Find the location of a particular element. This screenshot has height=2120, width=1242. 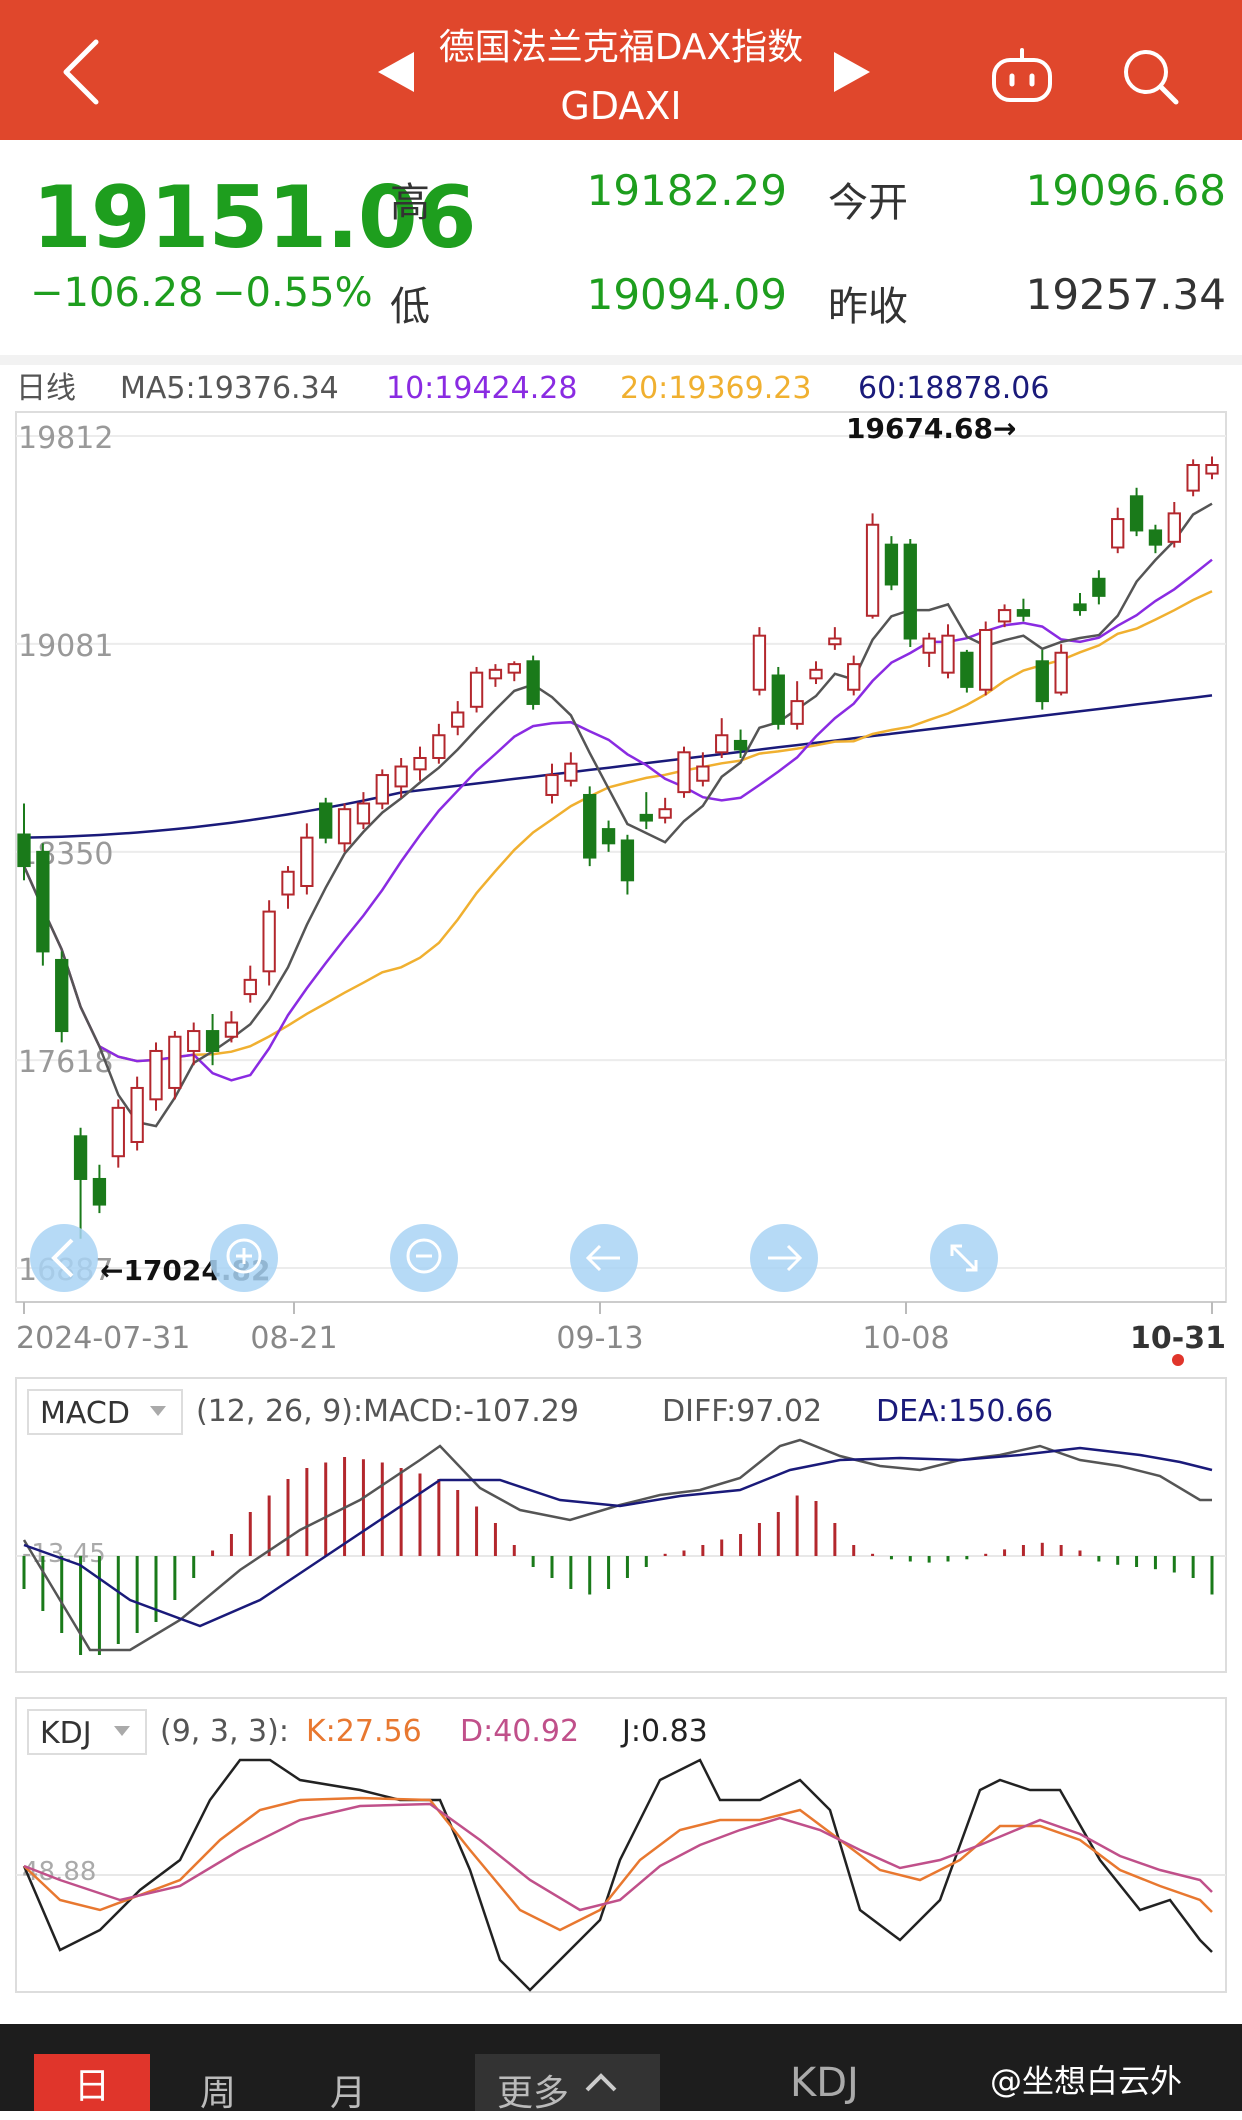

macd-dropdown-icon is located at coordinates (158, 1411).